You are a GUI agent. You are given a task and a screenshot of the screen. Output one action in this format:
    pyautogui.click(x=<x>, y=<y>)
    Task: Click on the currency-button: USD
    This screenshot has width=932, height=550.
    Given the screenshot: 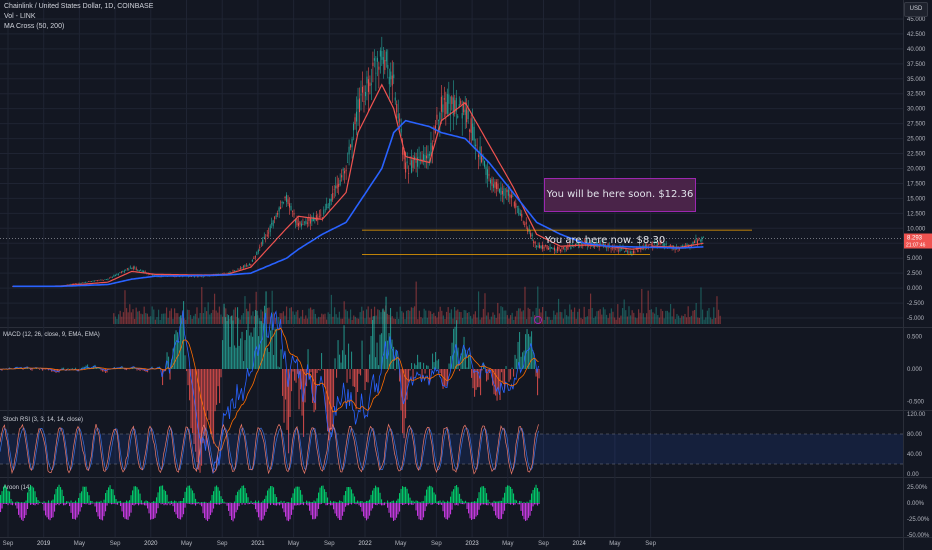 What is the action you would take?
    pyautogui.click(x=916, y=9)
    